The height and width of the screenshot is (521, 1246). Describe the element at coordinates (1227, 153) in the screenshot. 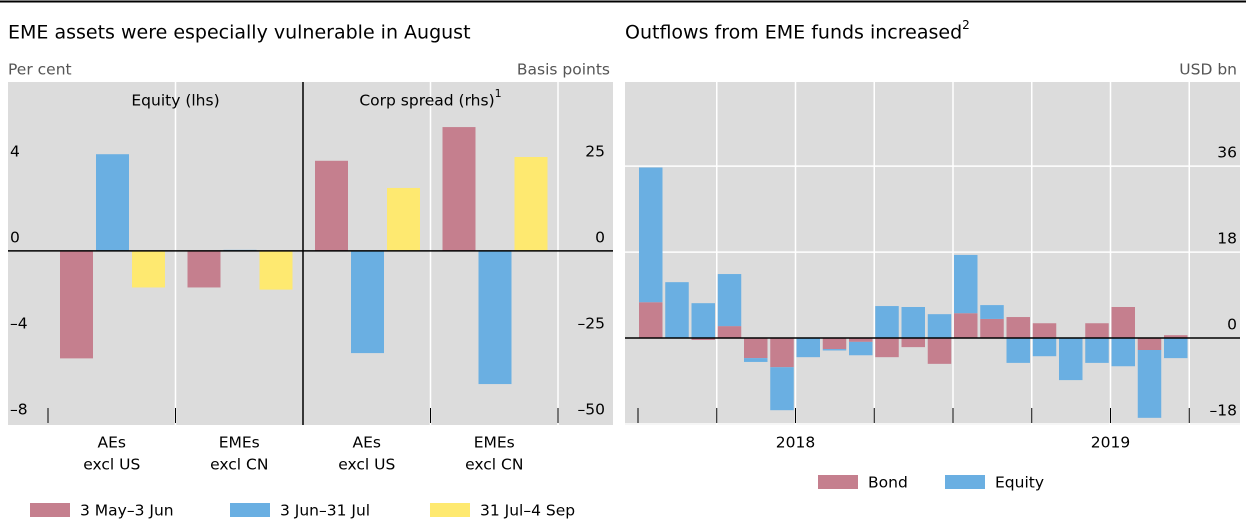

I see `y-tick-label: 36` at that location.